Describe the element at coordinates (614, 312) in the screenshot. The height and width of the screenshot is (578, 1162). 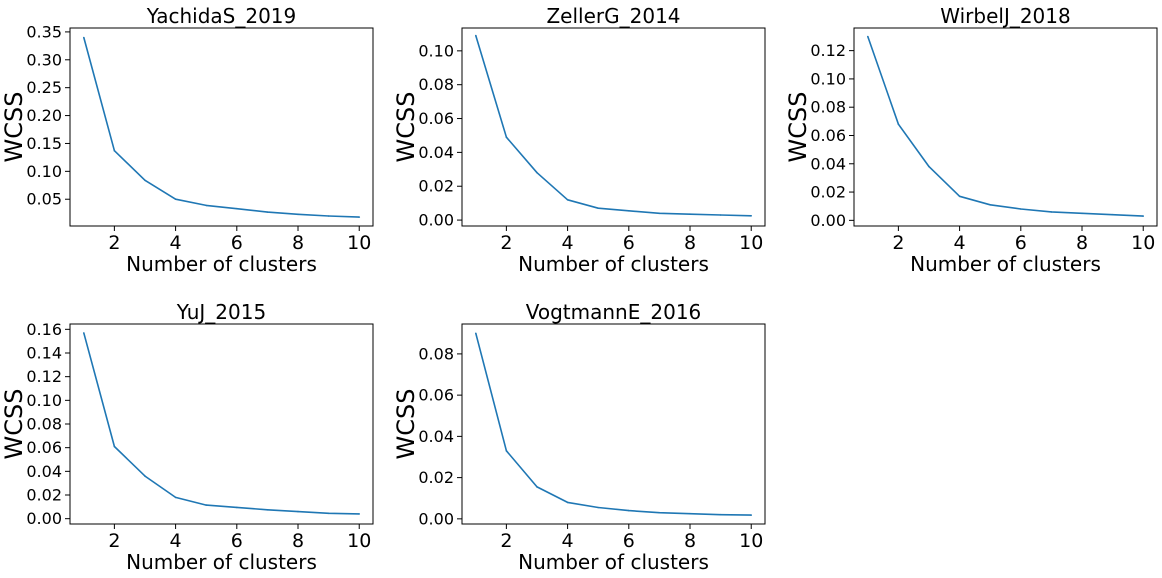
I see `chart-title: VogtmannE_2016` at that location.